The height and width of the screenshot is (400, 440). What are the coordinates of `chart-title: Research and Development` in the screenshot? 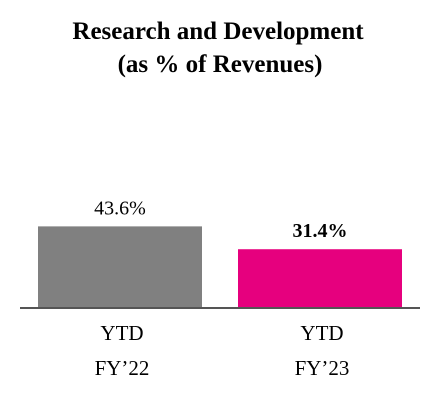 It's located at (218, 31).